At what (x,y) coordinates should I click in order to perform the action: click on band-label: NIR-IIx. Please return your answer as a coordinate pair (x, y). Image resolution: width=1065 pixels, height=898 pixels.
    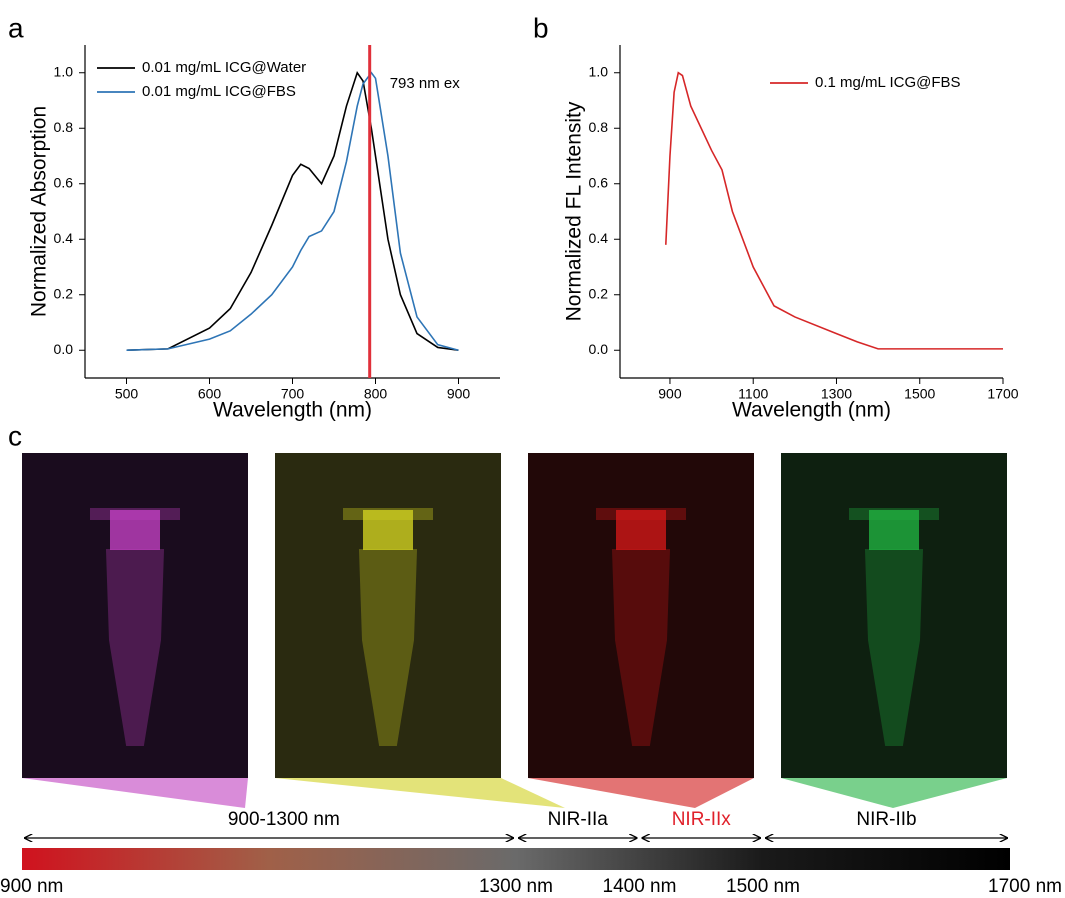
    Looking at the image, I should click on (702, 819).